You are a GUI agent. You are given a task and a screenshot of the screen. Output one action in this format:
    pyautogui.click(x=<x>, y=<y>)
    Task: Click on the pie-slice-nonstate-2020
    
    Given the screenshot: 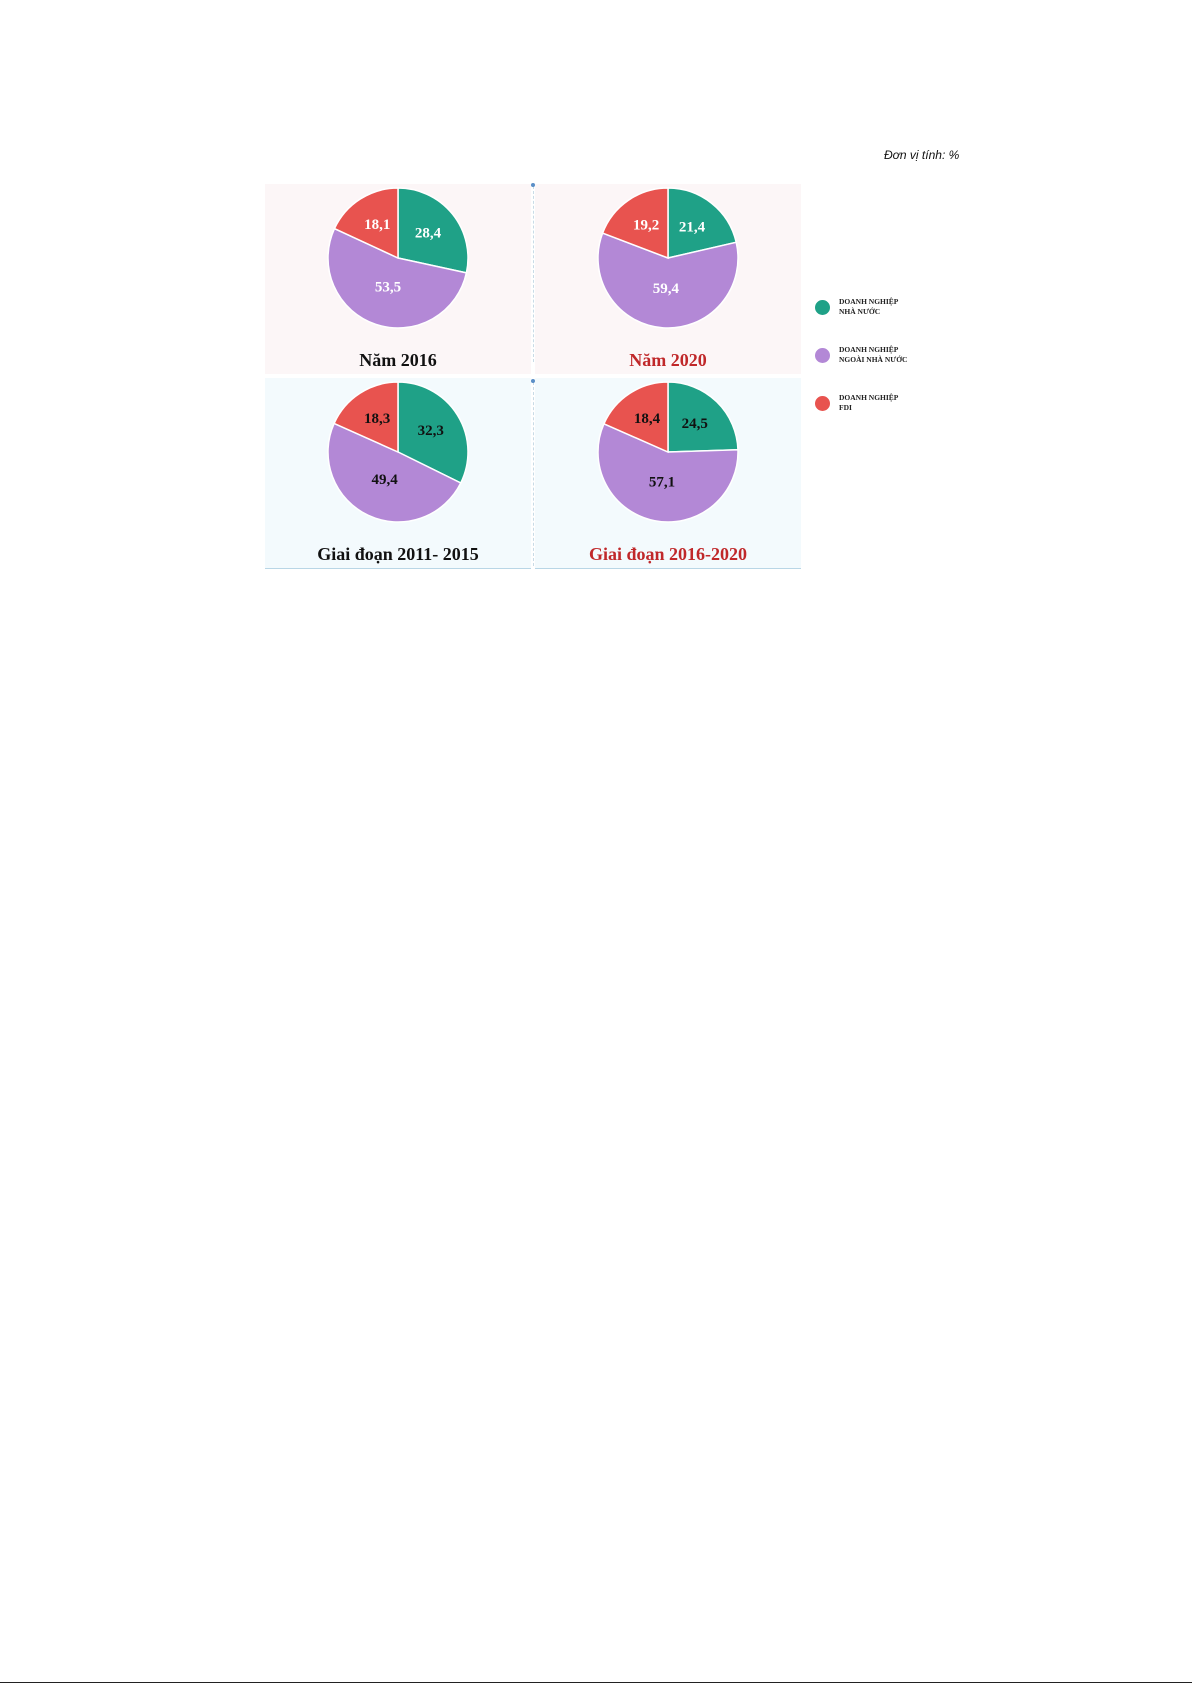 What is the action you would take?
    pyautogui.click(x=668, y=280)
    